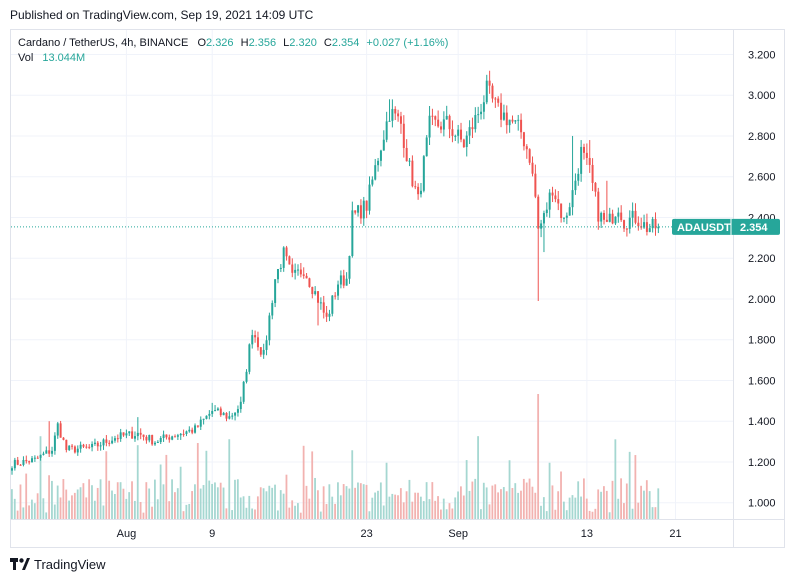 This screenshot has width=793, height=582. What do you see at coordinates (233, 58) in the screenshot?
I see `legend-volume-row: Vol 13.044M` at bounding box center [233, 58].